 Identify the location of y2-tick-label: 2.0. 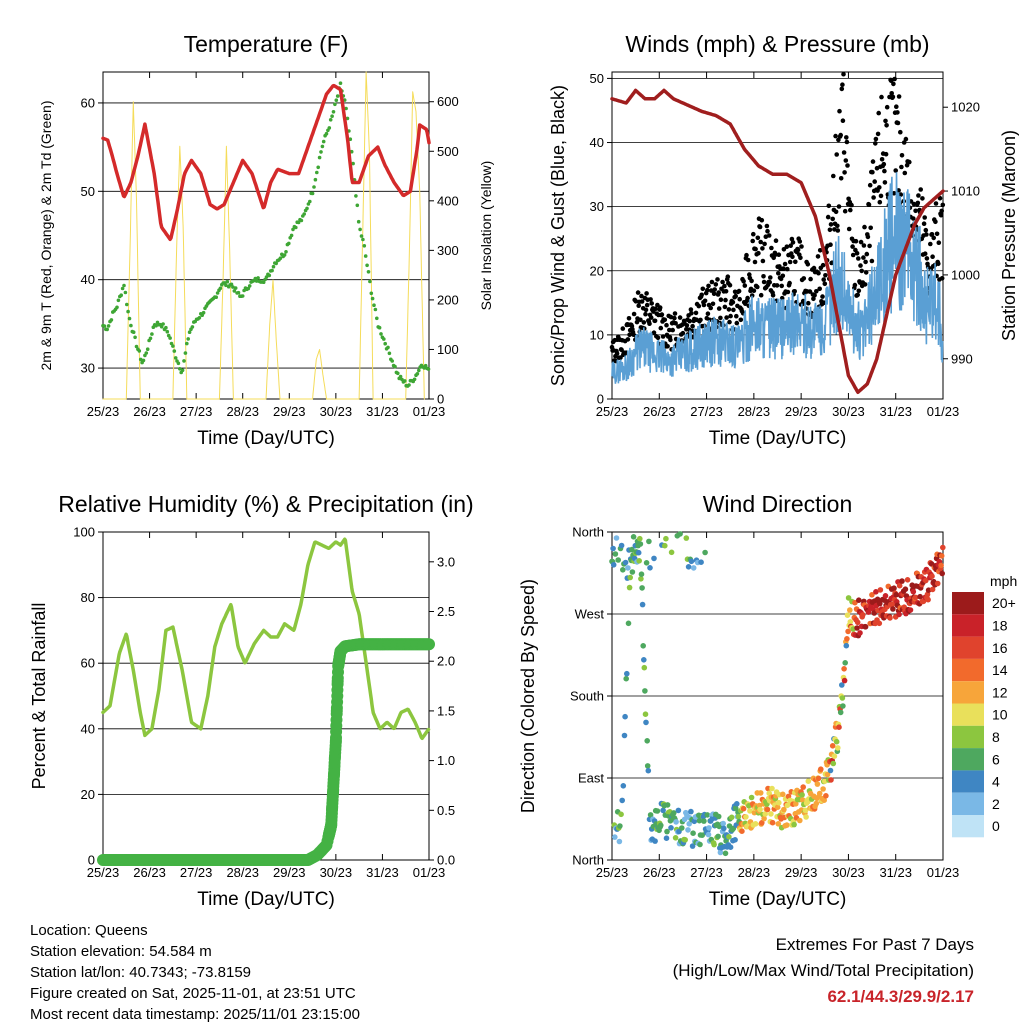
(446, 661).